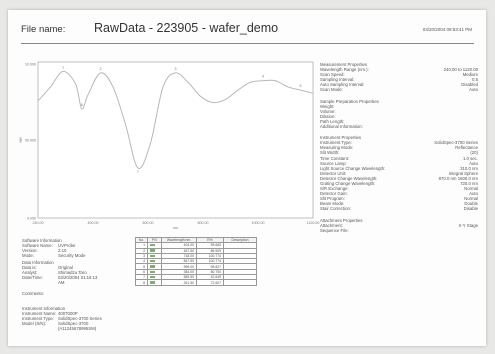 The image size is (495, 354). What do you see at coordinates (463, 173) in the screenshot?
I see `instrument-prop-value: Integral Sphere` at bounding box center [463, 173].